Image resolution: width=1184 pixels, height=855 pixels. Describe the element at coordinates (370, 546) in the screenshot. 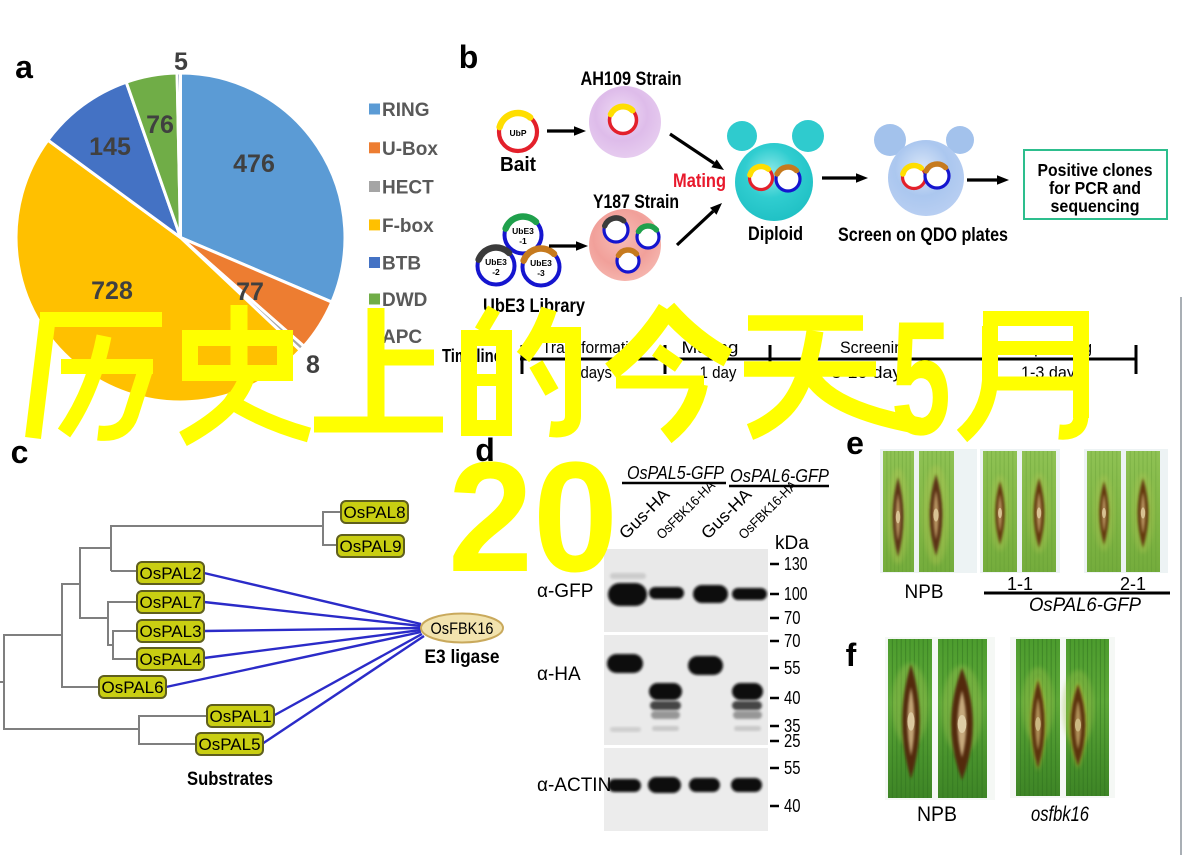

I see `svg-text: OsPAL9` at that location.